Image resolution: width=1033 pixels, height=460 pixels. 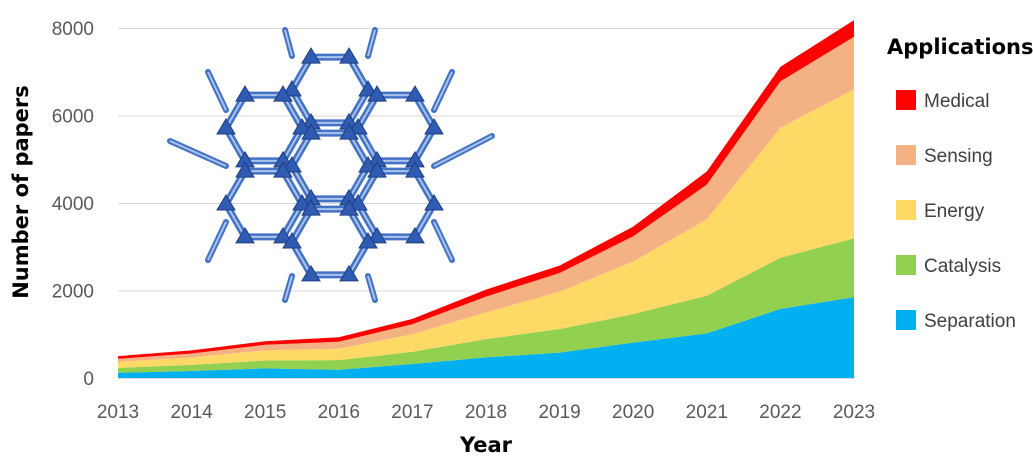 What do you see at coordinates (559, 412) in the screenshot?
I see `x-tick-label: 2019` at bounding box center [559, 412].